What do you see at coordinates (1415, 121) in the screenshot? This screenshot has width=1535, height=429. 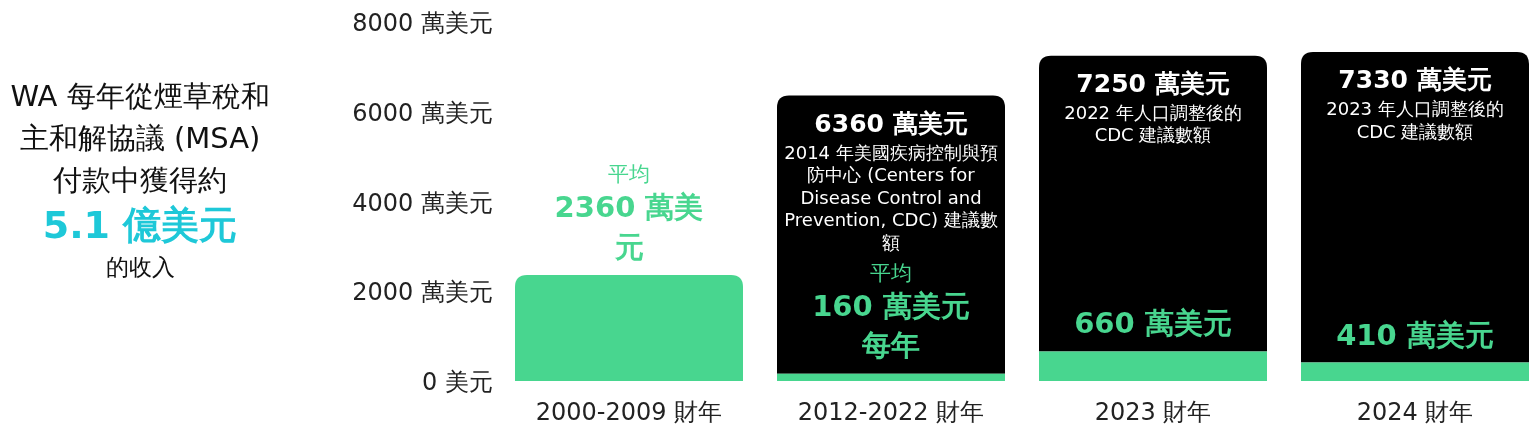 I see `annotation: 2023 年人口調整後的 CDC 建議數額` at bounding box center [1415, 121].